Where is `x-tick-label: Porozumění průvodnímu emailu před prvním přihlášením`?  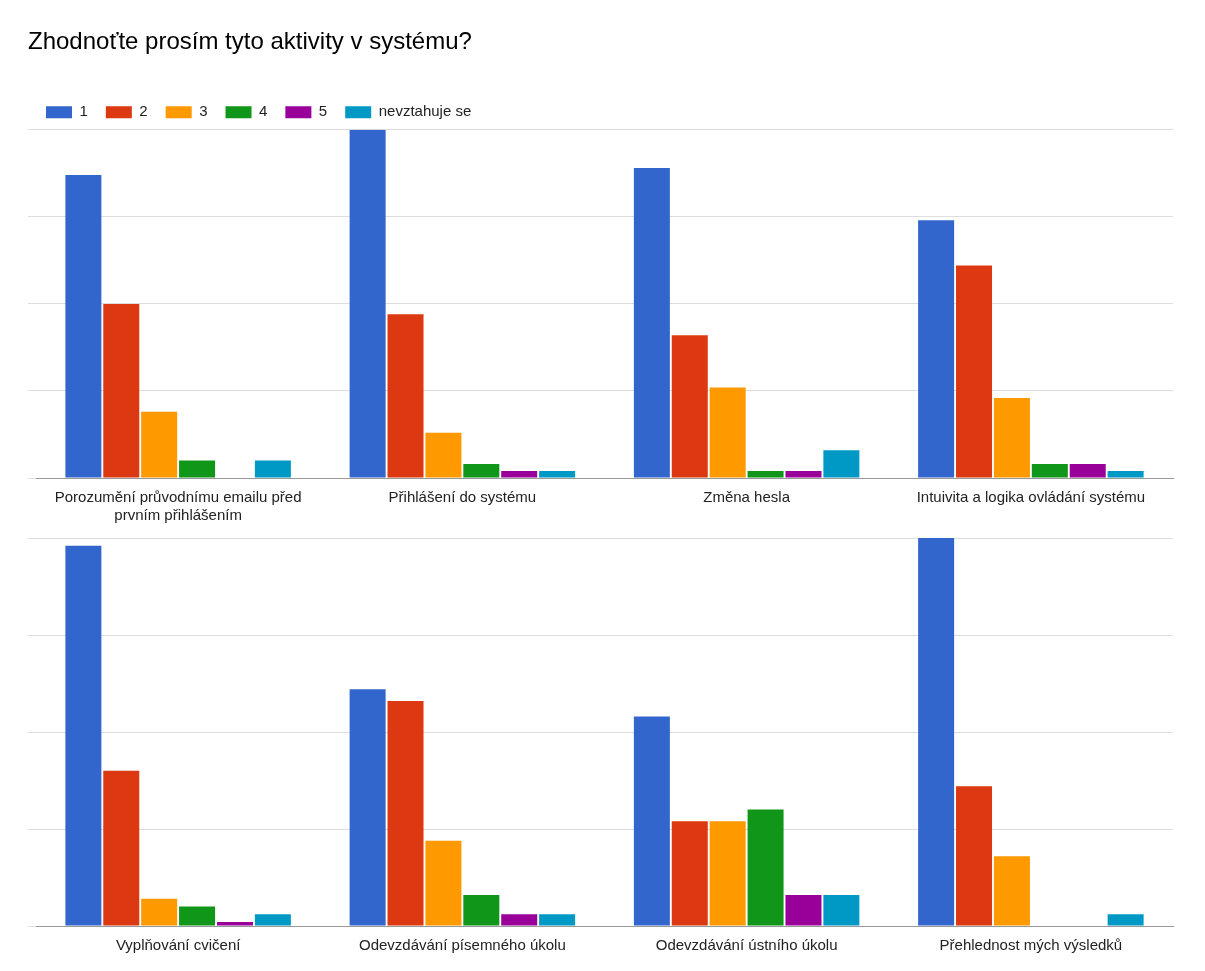 x-tick-label: Porozumění průvodnímu emailu před prvním přihlášením is located at coordinates (178, 506).